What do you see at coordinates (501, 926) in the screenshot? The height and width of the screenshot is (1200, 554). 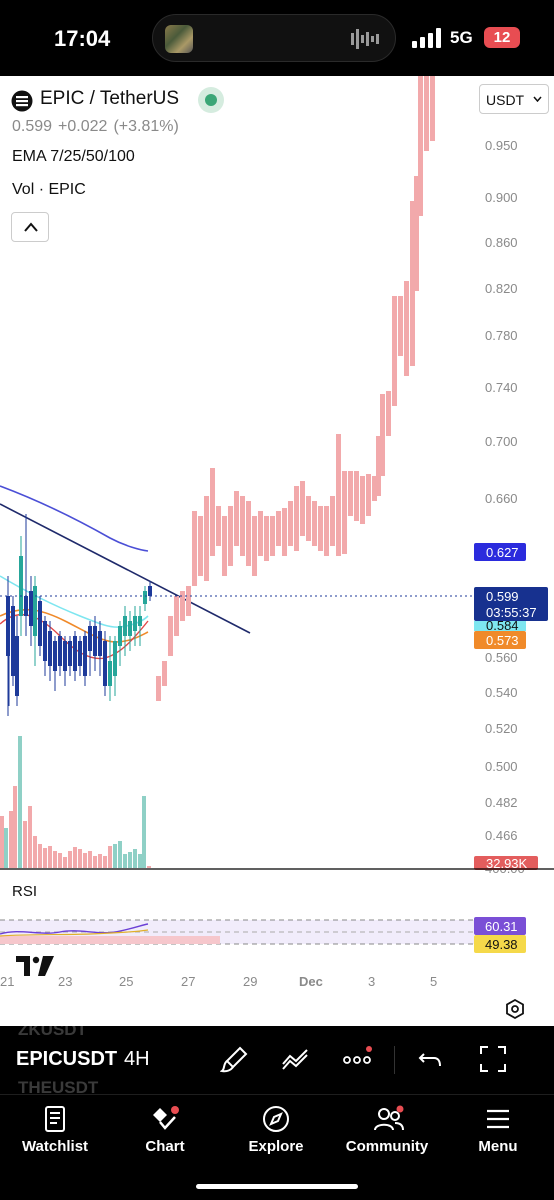 I see `rsi-value-label: 60.31` at bounding box center [501, 926].